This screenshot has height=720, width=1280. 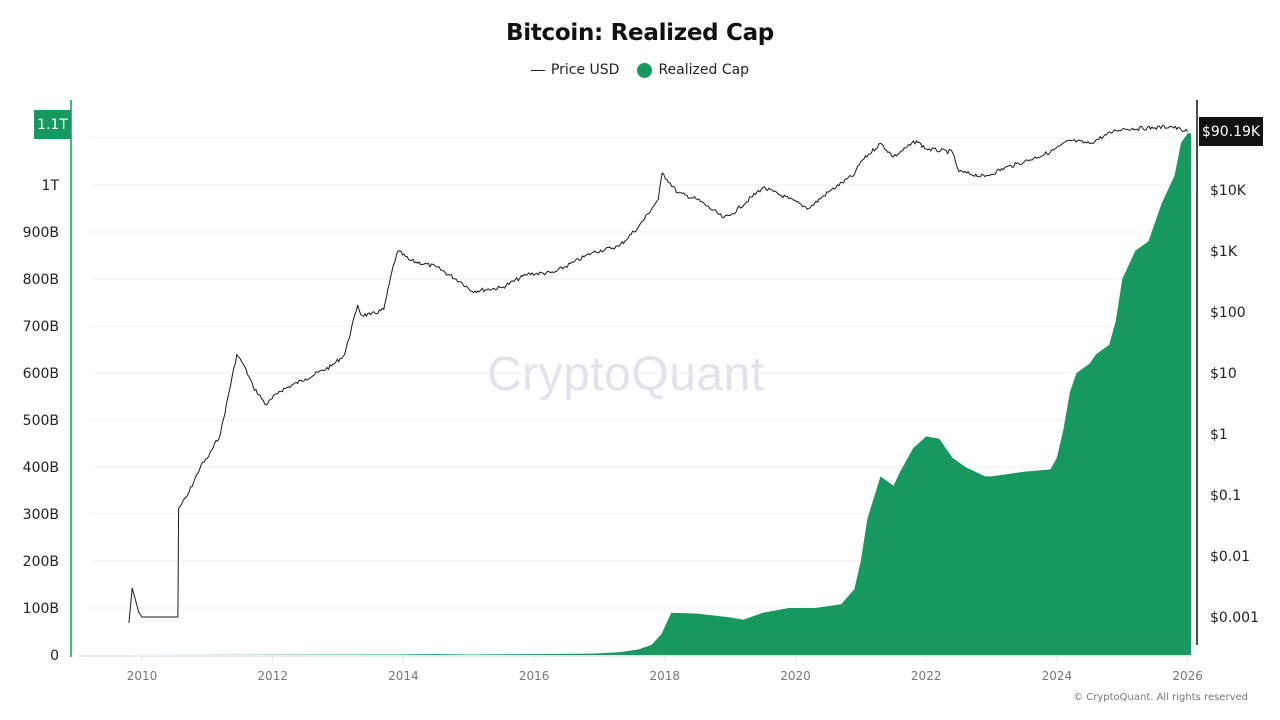 What do you see at coordinates (534, 676) in the screenshot?
I see `x-tick-label: 2016` at bounding box center [534, 676].